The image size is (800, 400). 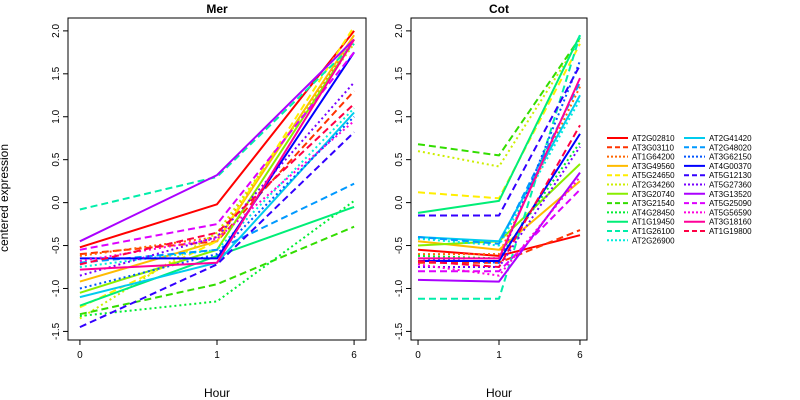 What do you see at coordinates (730, 138) in the screenshot?
I see `legend-label: AT2G41420` at bounding box center [730, 138].